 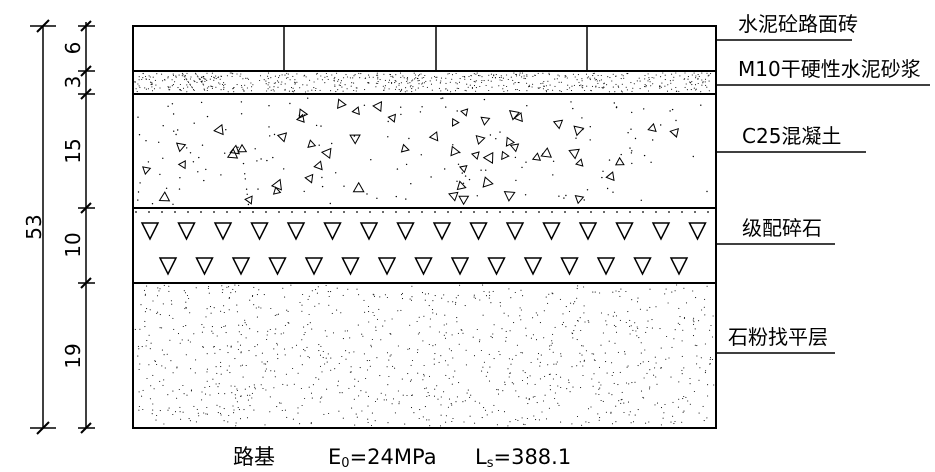 I want to click on concrete-hatch, so click(x=422, y=151).